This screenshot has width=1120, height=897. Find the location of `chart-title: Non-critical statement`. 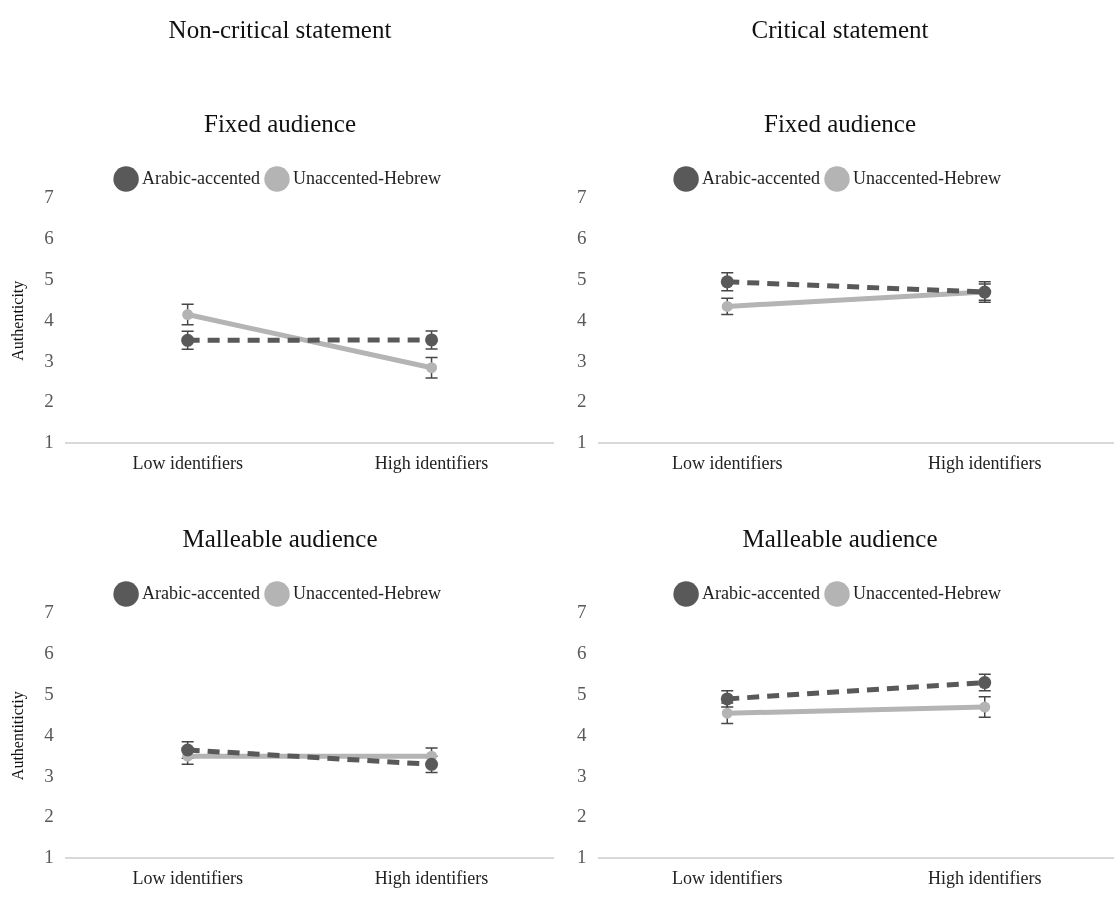

chart-title: Non-critical statement is located at coordinates (280, 30).